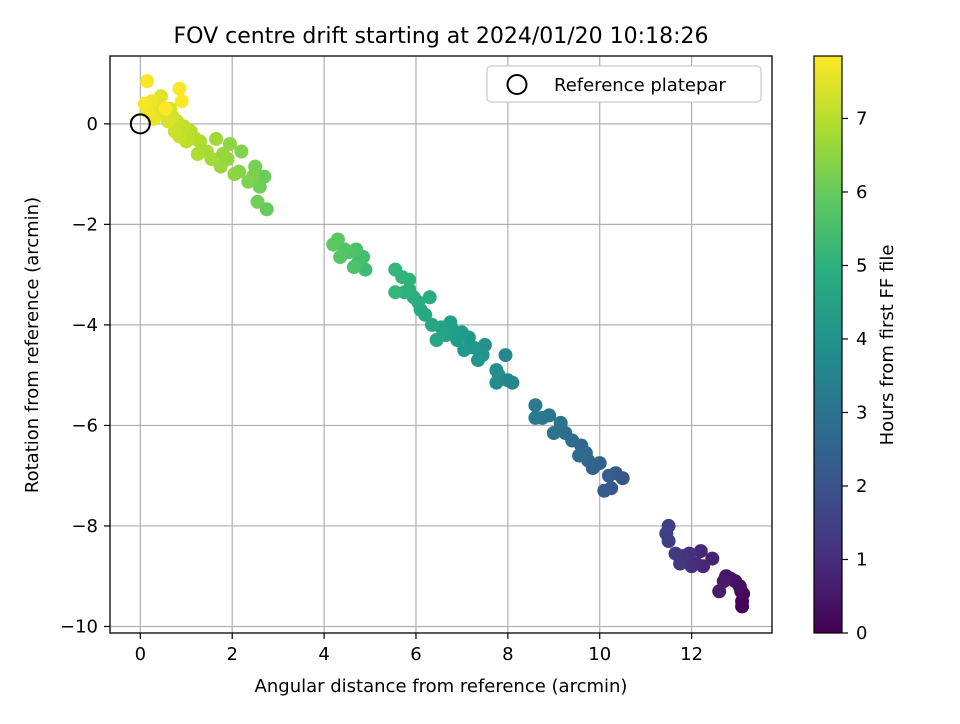 Image resolution: width=960 pixels, height=724 pixels. I want to click on colorbar-tick-label: 6, so click(861, 192).